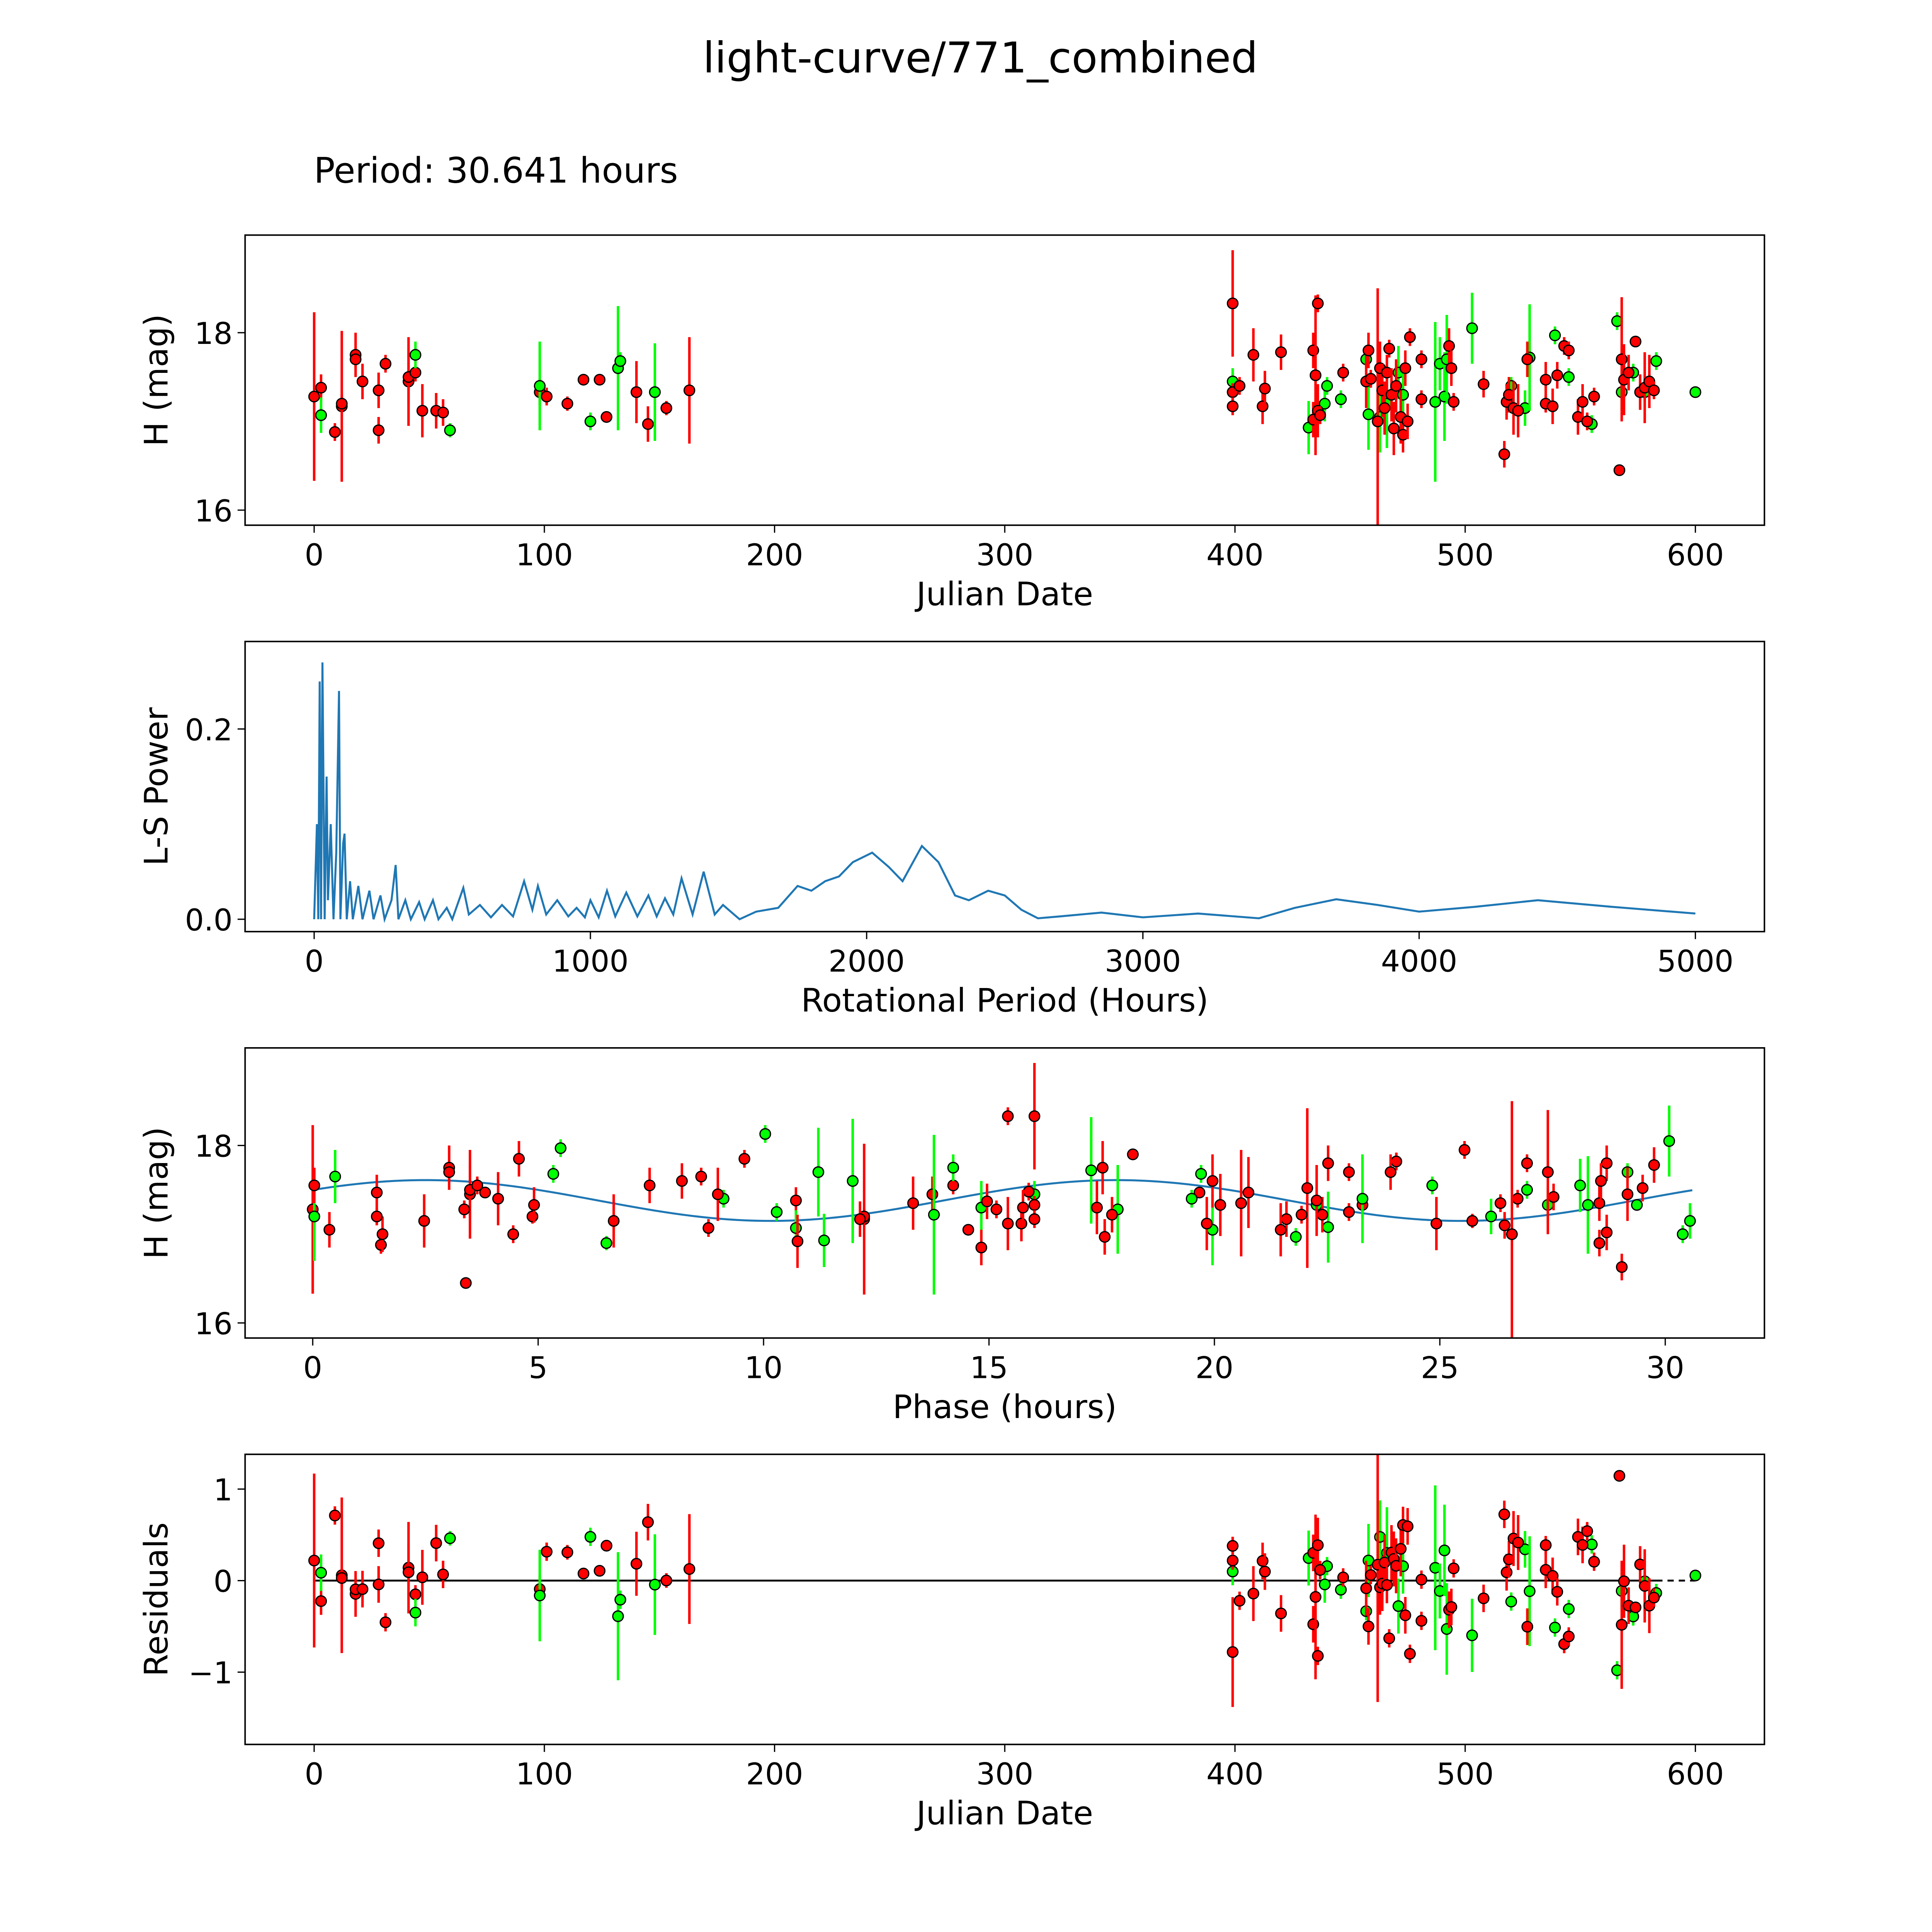 The image size is (1932, 1932). What do you see at coordinates (1696, 1774) in the screenshot?
I see `x-tick-label: 600` at bounding box center [1696, 1774].